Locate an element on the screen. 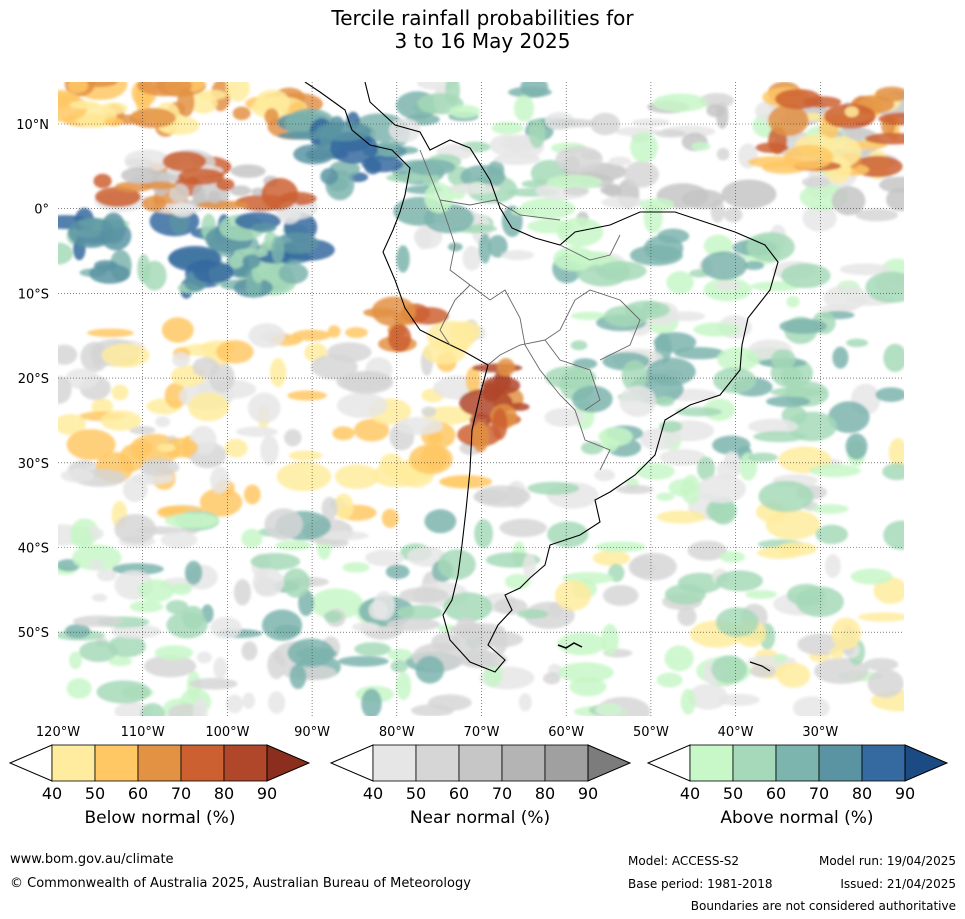 Image resolution: width=965 pixels, height=919 pixels. lon-label: 30°W is located at coordinates (820, 732).